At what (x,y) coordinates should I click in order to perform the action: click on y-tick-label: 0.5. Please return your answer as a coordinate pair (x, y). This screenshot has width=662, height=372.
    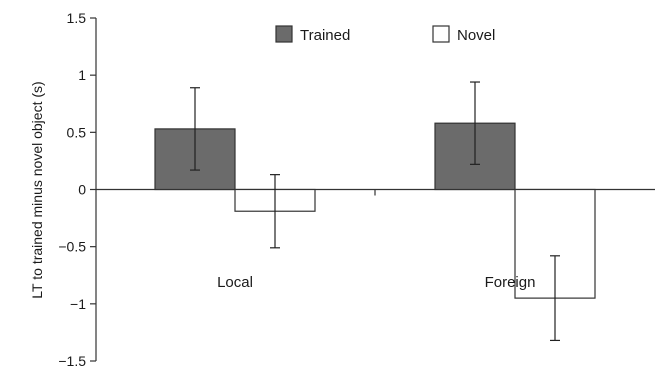
    Looking at the image, I should click on (77, 132).